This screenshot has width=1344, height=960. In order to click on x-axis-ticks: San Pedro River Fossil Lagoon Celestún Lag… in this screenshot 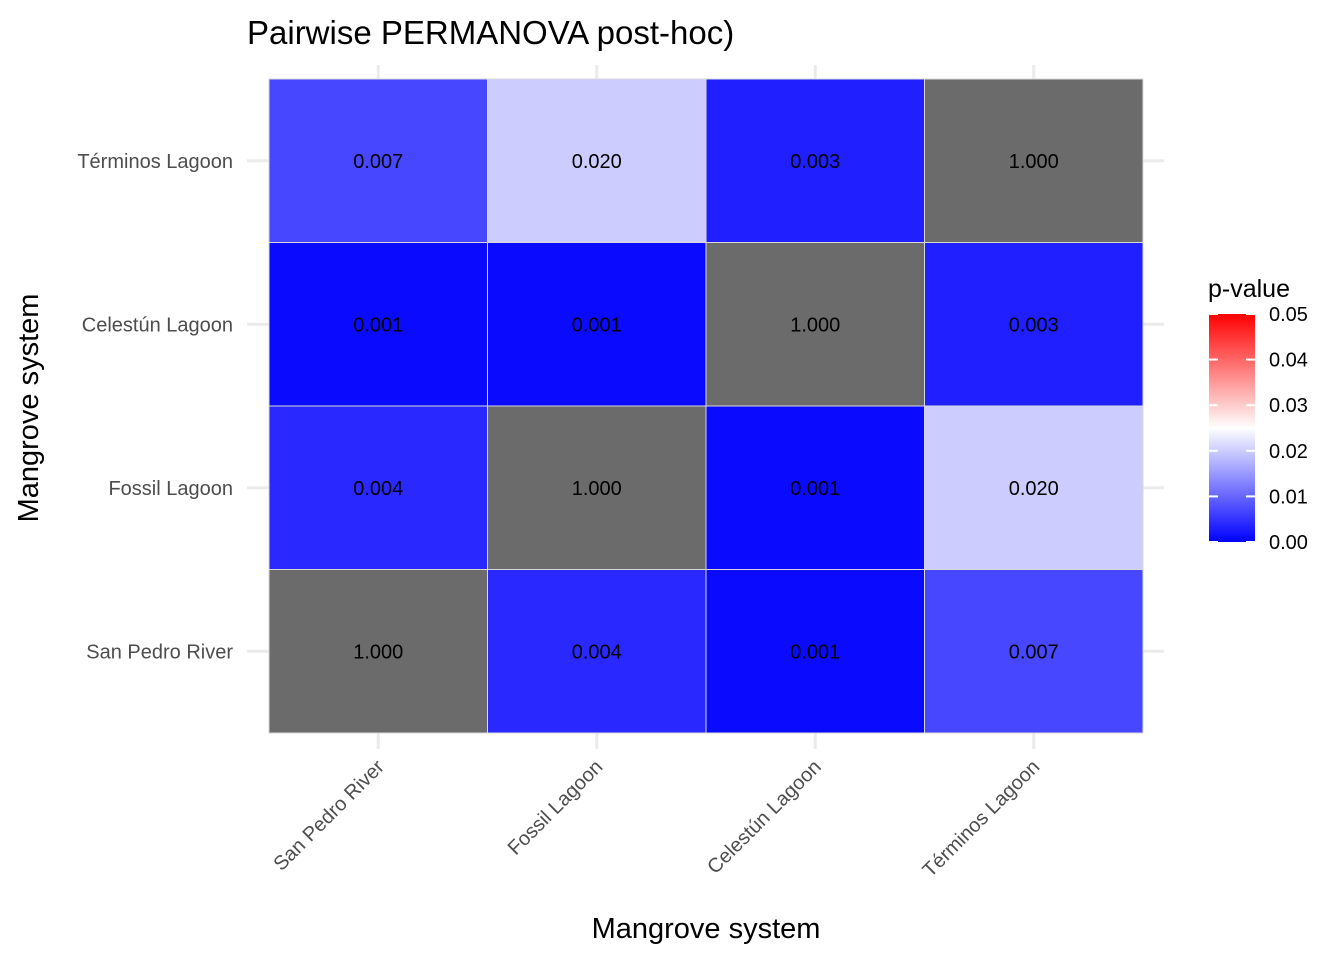, I will do `click(656, 819)`.